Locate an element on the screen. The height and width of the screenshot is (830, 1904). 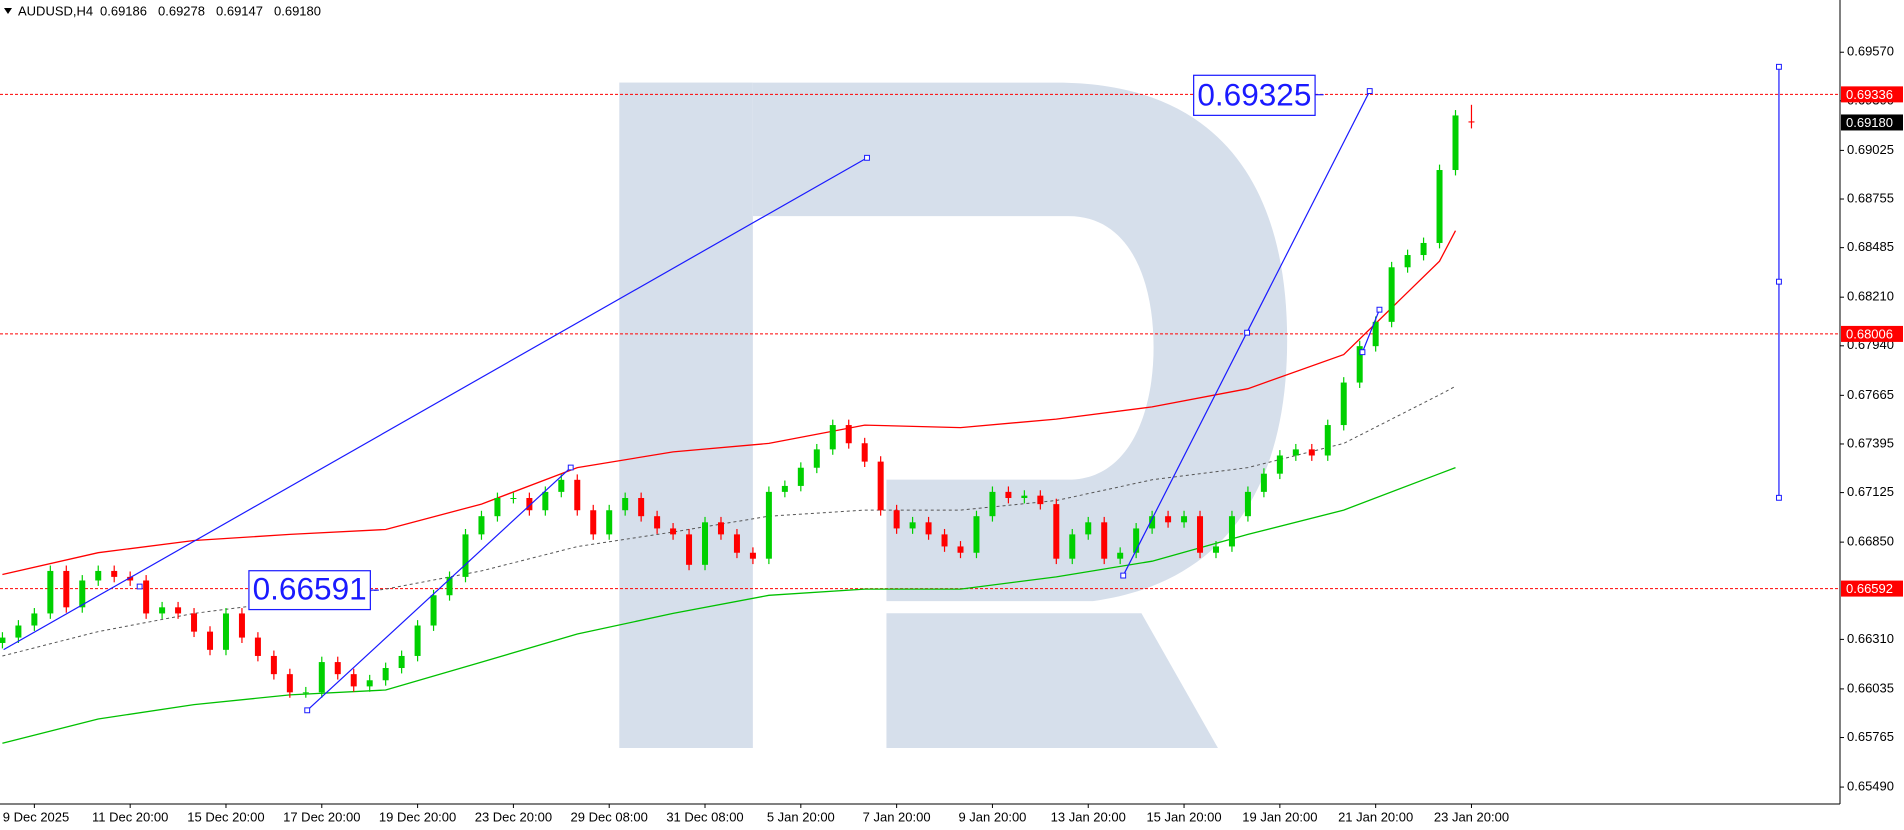
watermark-leg is located at coordinates (1052, 681).